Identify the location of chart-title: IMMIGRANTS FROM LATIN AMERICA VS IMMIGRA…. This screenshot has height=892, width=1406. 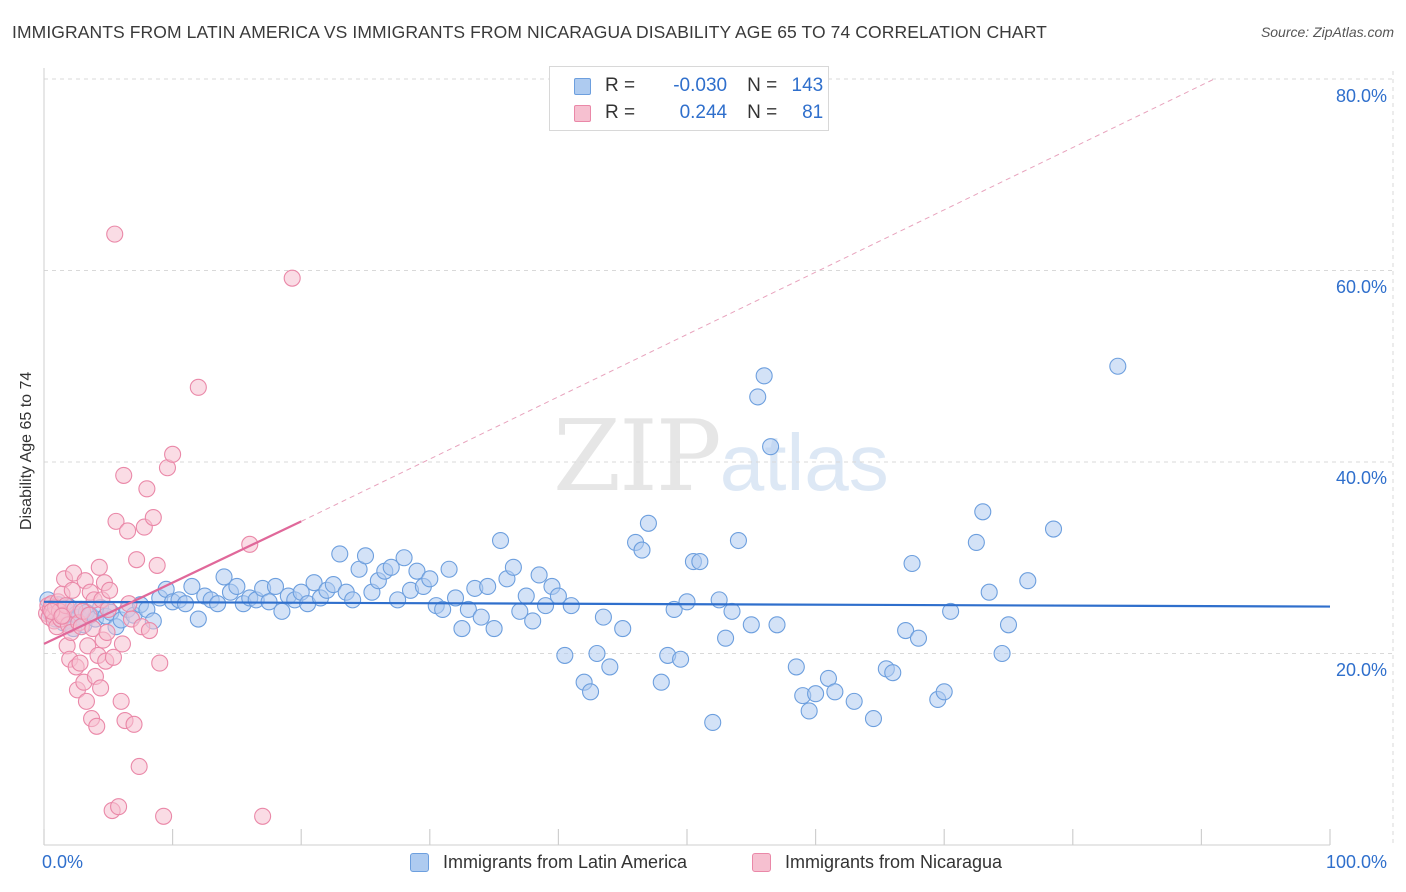
(529, 32).